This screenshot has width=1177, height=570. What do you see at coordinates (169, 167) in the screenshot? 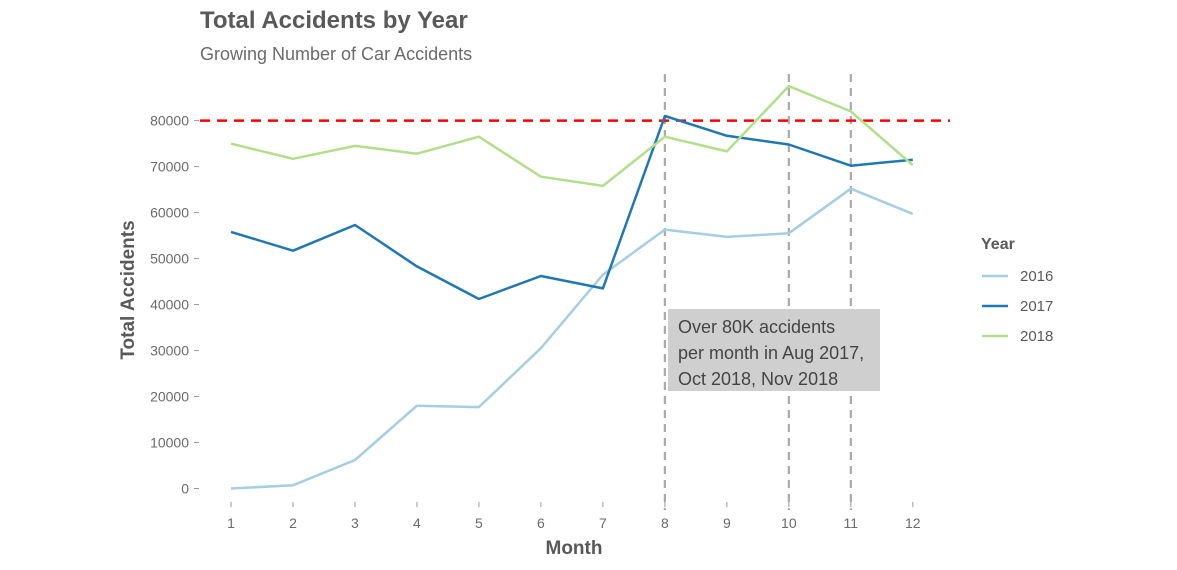
I see `y-tick-label: 70000` at bounding box center [169, 167].